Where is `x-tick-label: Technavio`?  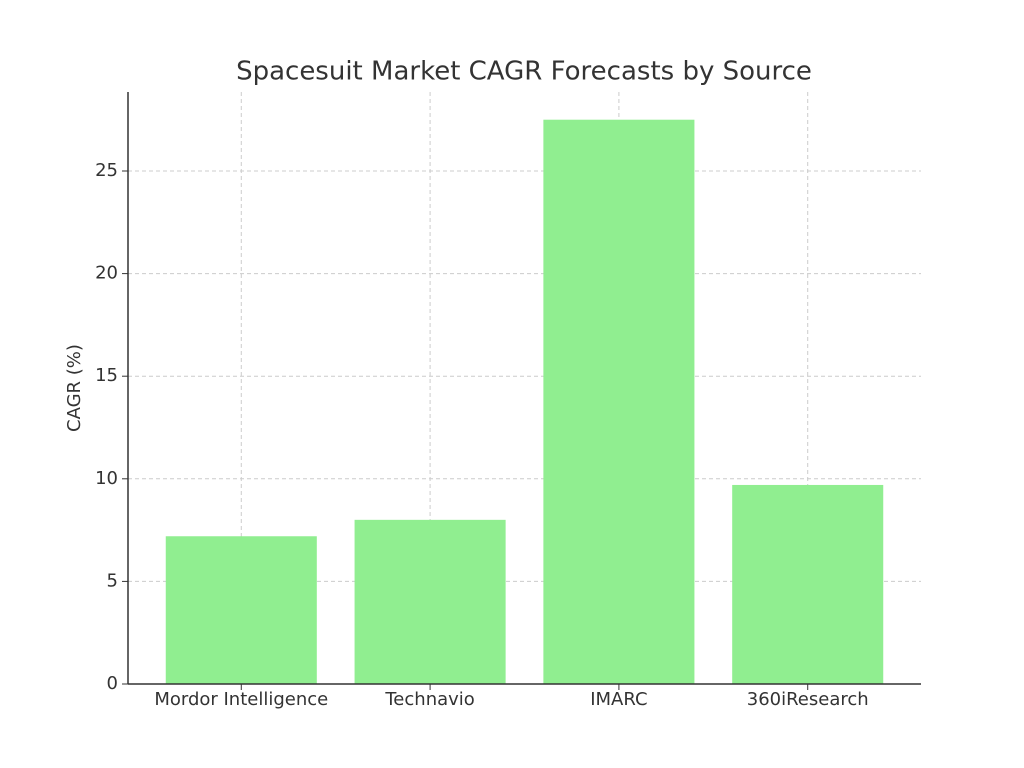 x-tick-label: Technavio is located at coordinates (429, 699).